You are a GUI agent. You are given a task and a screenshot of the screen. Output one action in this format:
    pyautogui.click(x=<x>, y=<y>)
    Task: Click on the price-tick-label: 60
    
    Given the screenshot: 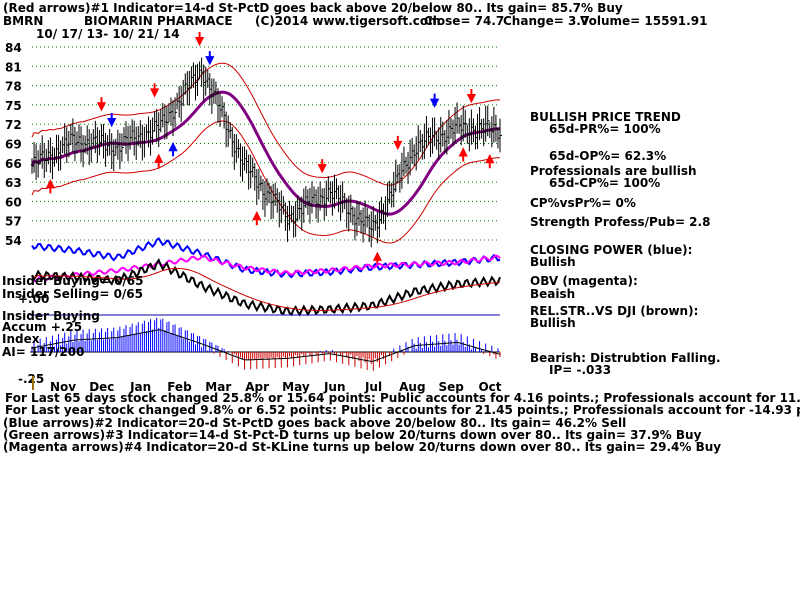 What is the action you would take?
    pyautogui.click(x=13, y=202)
    